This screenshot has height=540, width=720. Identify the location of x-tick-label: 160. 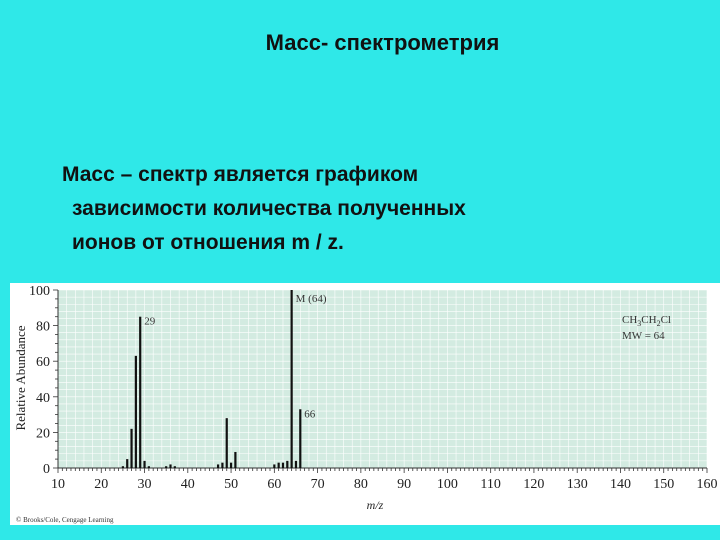
(707, 484).